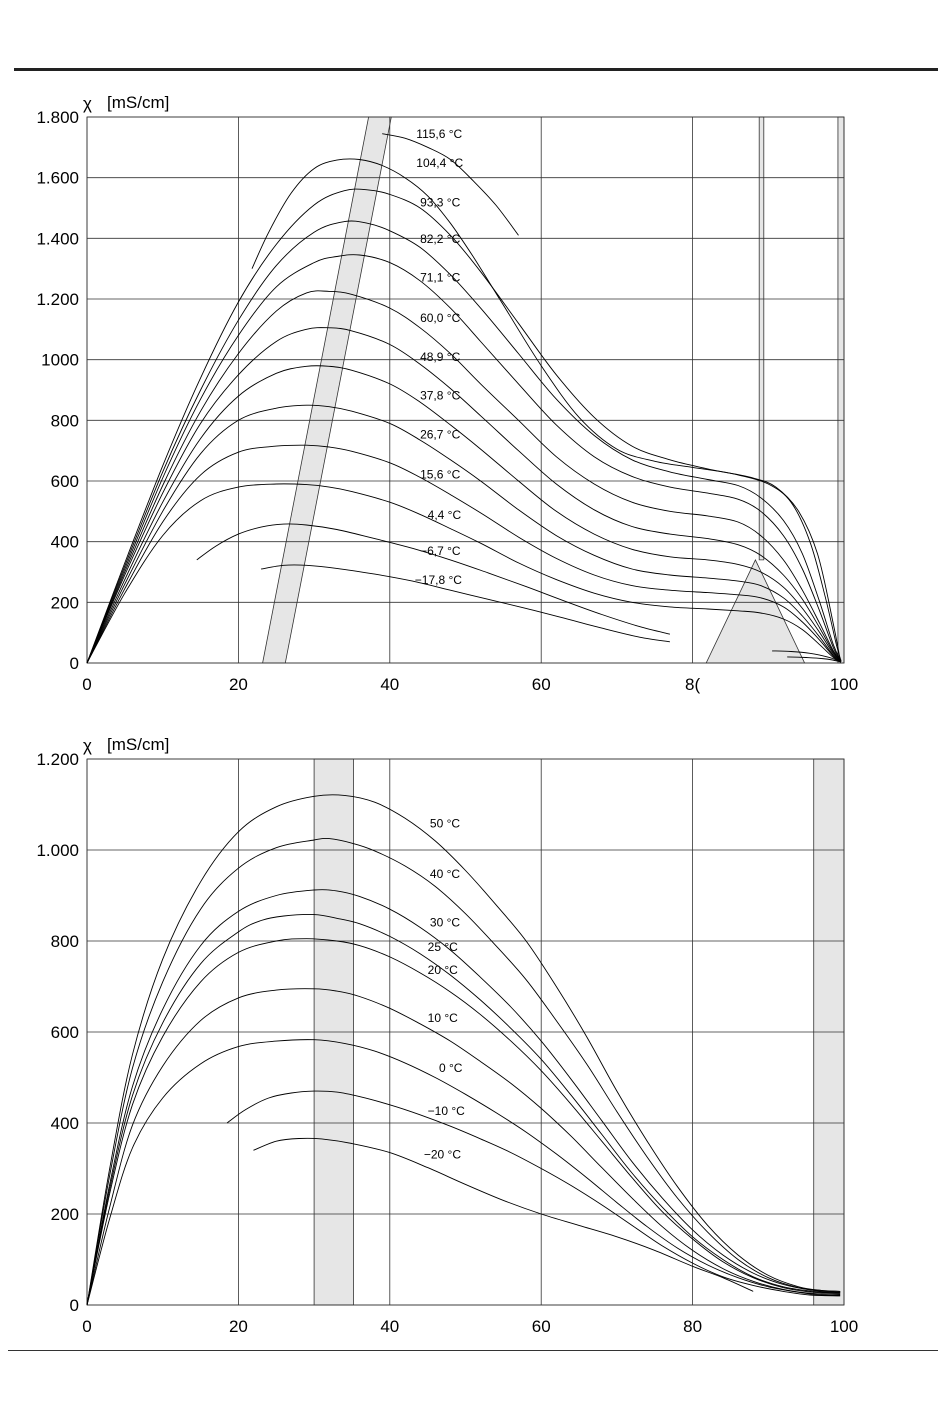  What do you see at coordinates (451, 1068) in the screenshot?
I see `series-label-6: 0 °C` at bounding box center [451, 1068].